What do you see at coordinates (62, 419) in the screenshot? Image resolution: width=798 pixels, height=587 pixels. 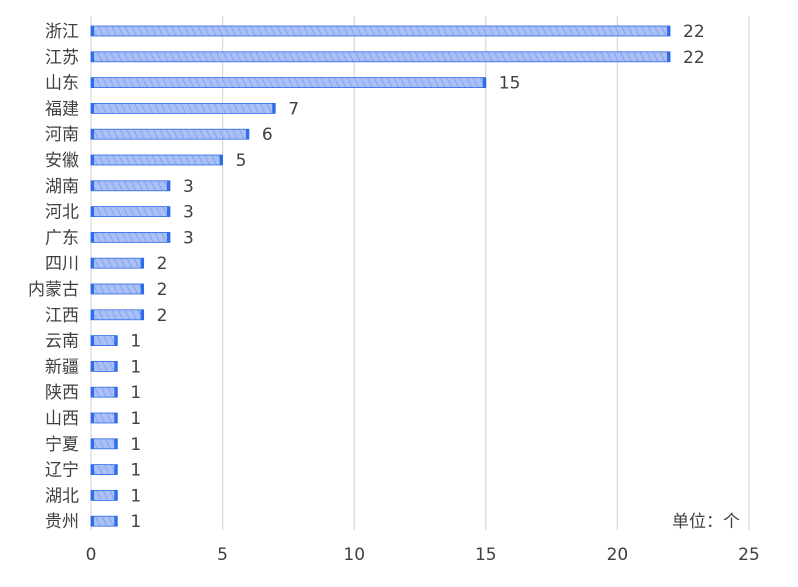 I see `category-label: 山西` at bounding box center [62, 419].